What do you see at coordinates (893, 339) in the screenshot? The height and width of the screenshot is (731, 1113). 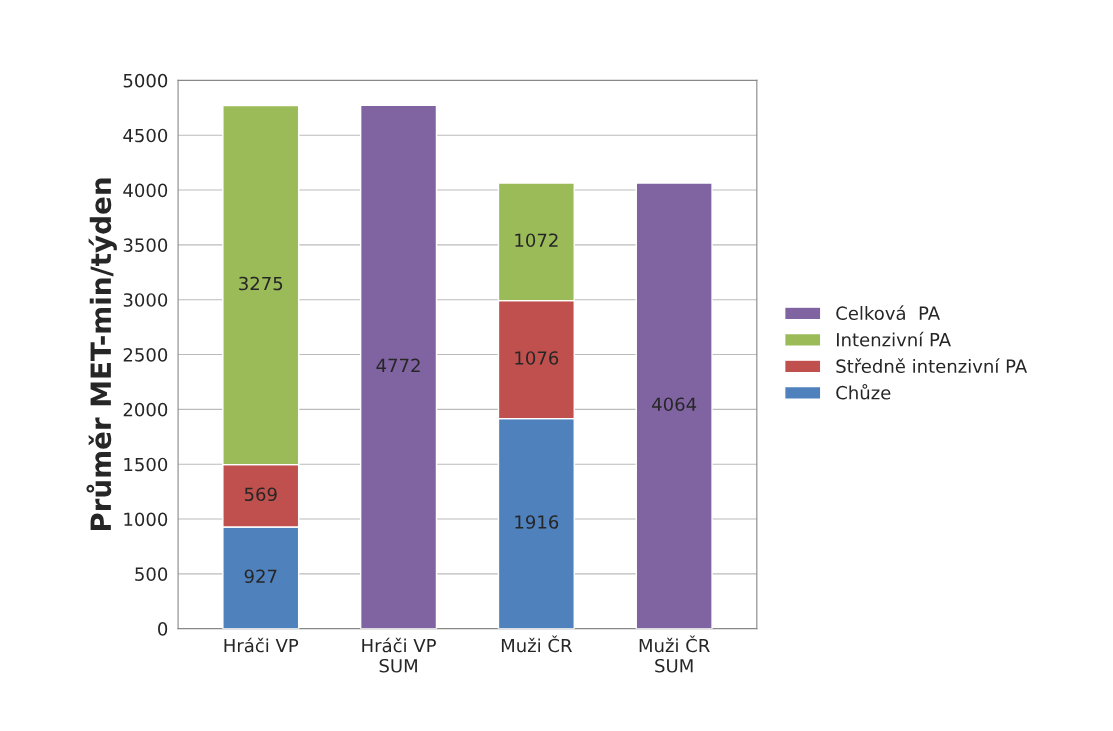 I see `legend-label: Intenzivní PA` at bounding box center [893, 339].